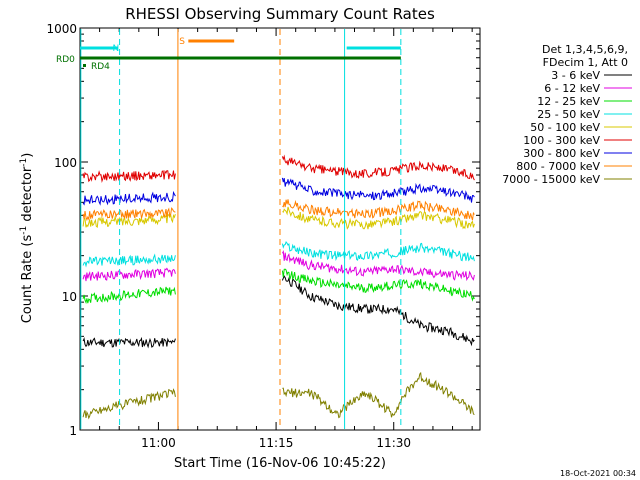 Image resolution: width=640 pixels, height=480 pixels. Describe the element at coordinates (551, 179) in the screenshot. I see `legend-entry-label: 7000 - 15000 keV` at that location.